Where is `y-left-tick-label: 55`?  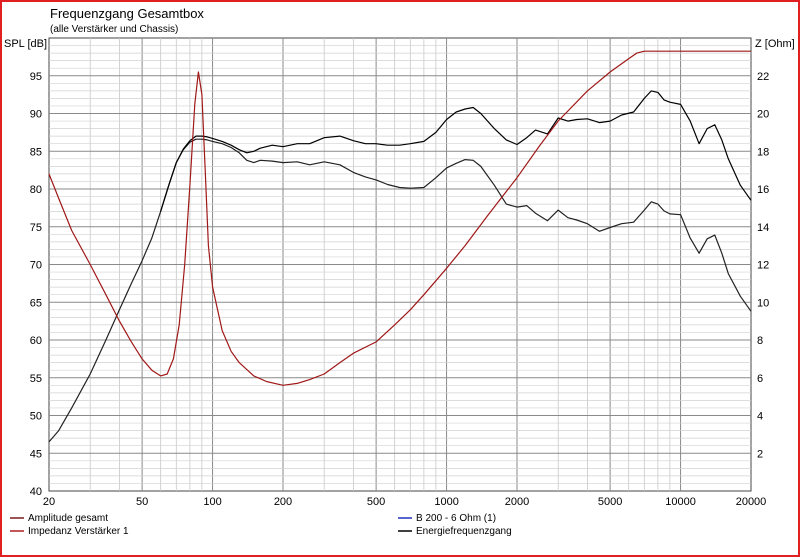
y-left-tick-label: 55 is located at coordinates (36, 379).